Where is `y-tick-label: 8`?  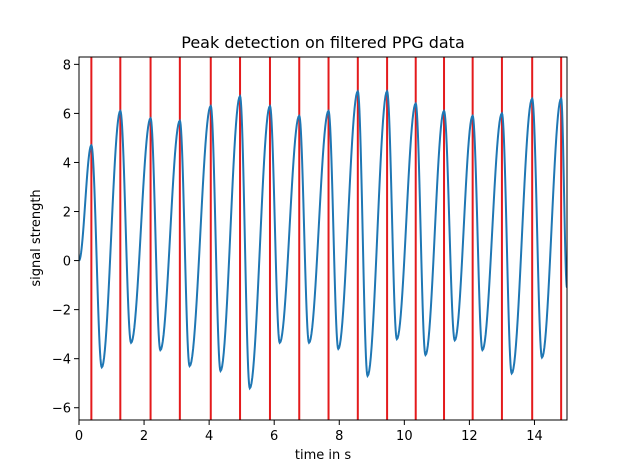 y-tick-label: 8 is located at coordinates (67, 65).